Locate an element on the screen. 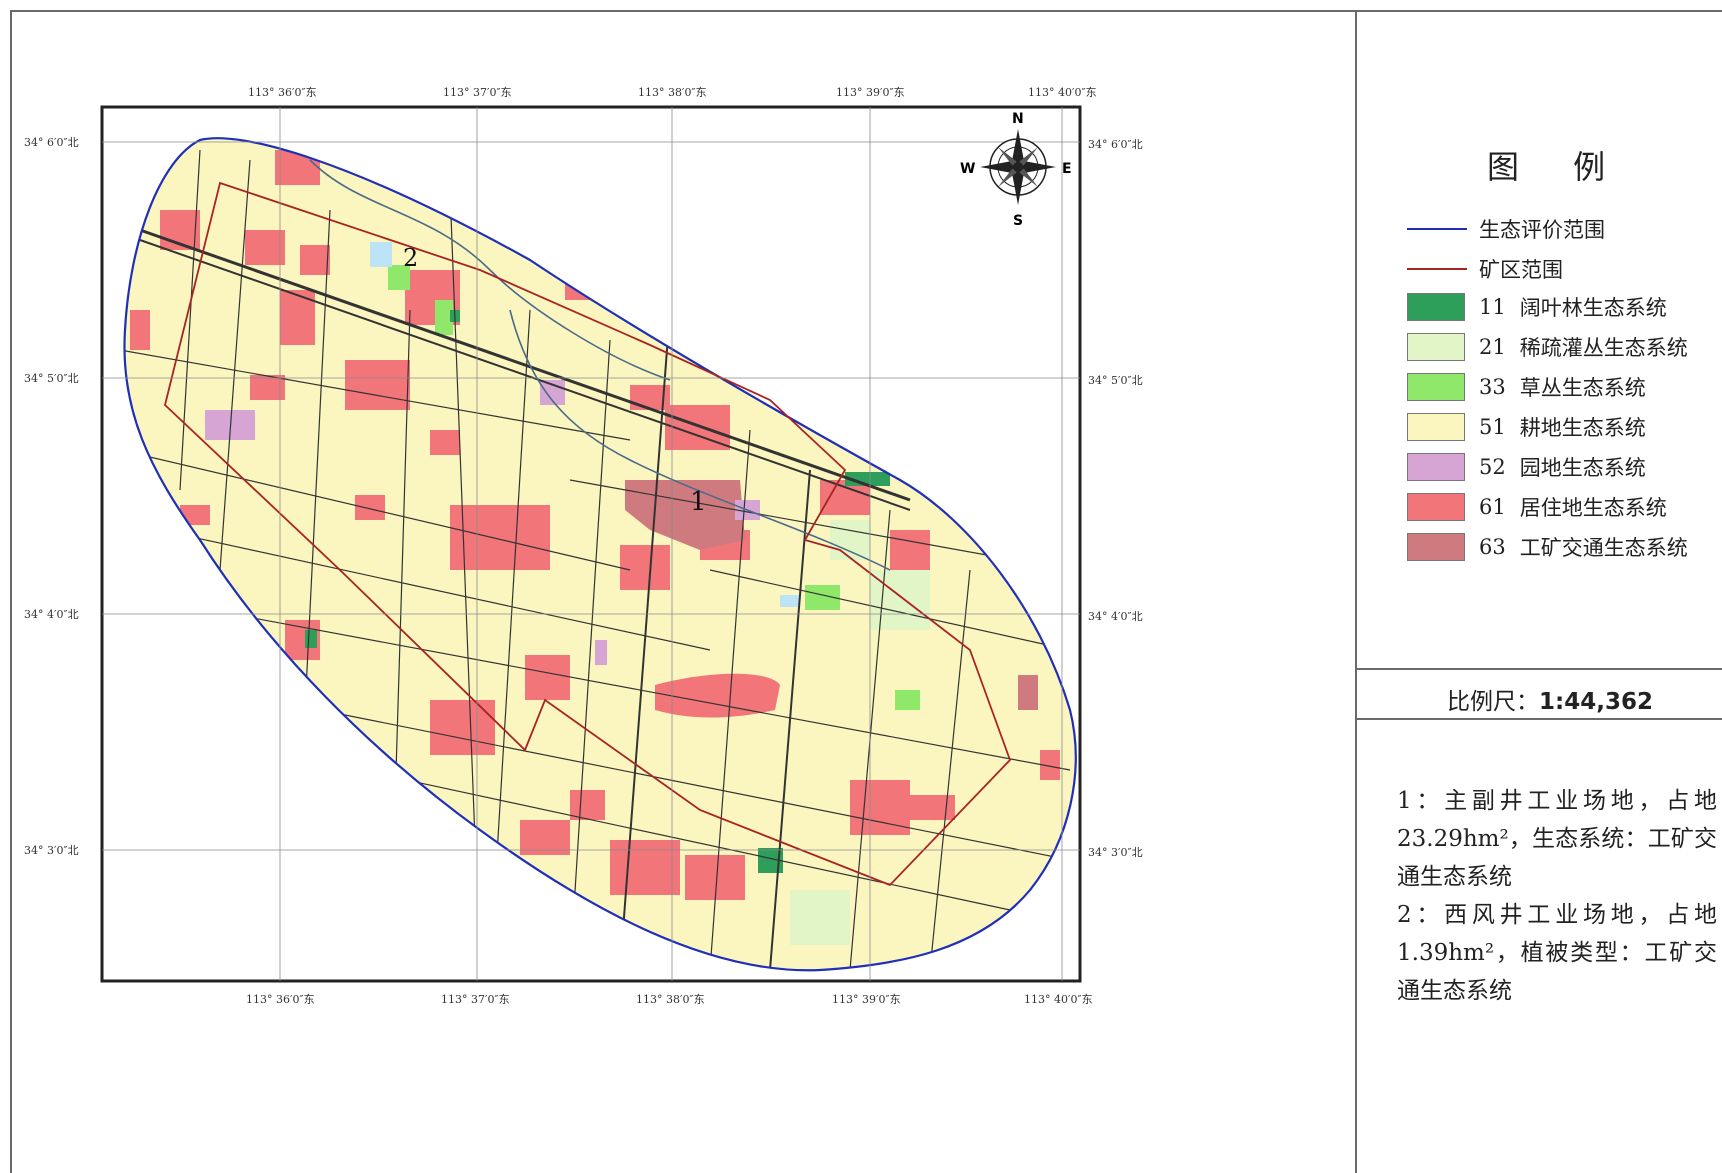 This screenshot has height=1173, width=1722. lat-label-right-4: 34° 3′0″北 is located at coordinates (1115, 852).